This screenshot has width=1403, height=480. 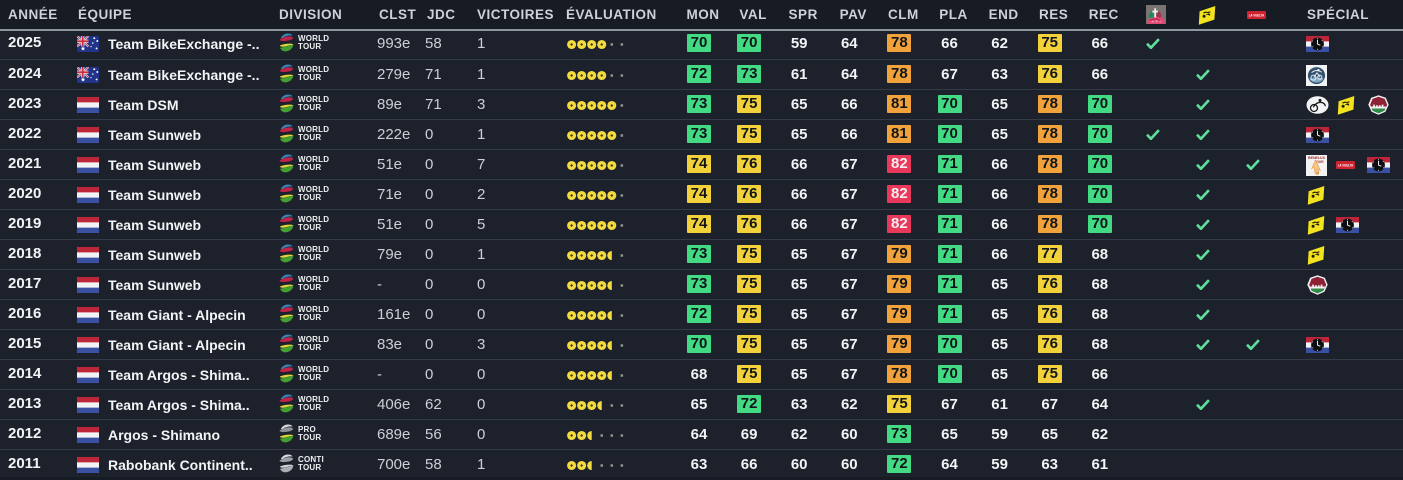 I want to click on svg-text: TOUR, so click(x=1320, y=162).